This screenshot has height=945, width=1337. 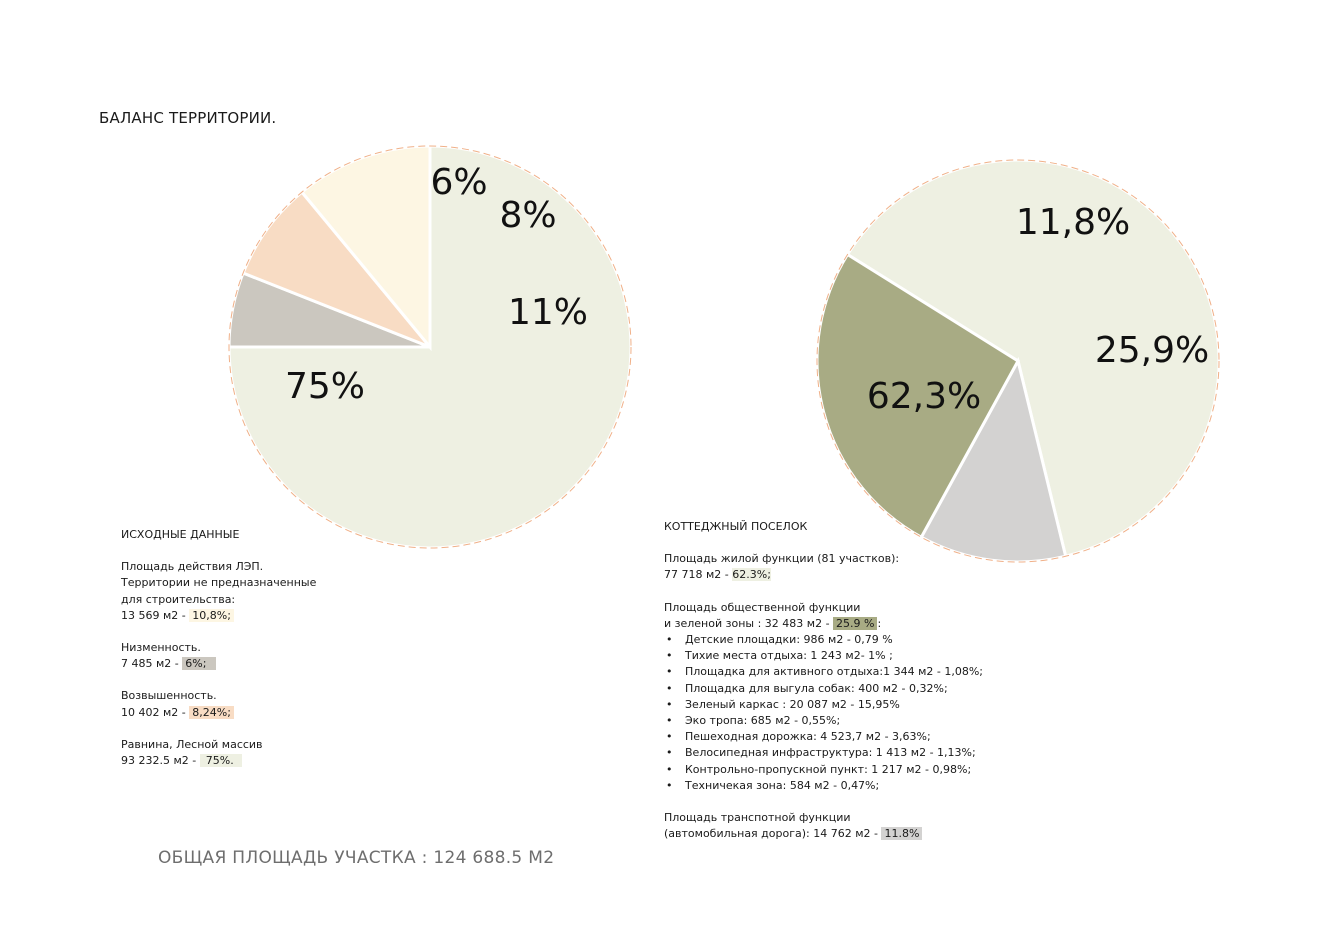 I want to click on lep-value-row: 13 569 м2 - 10,8%;, so click(x=251, y=616).